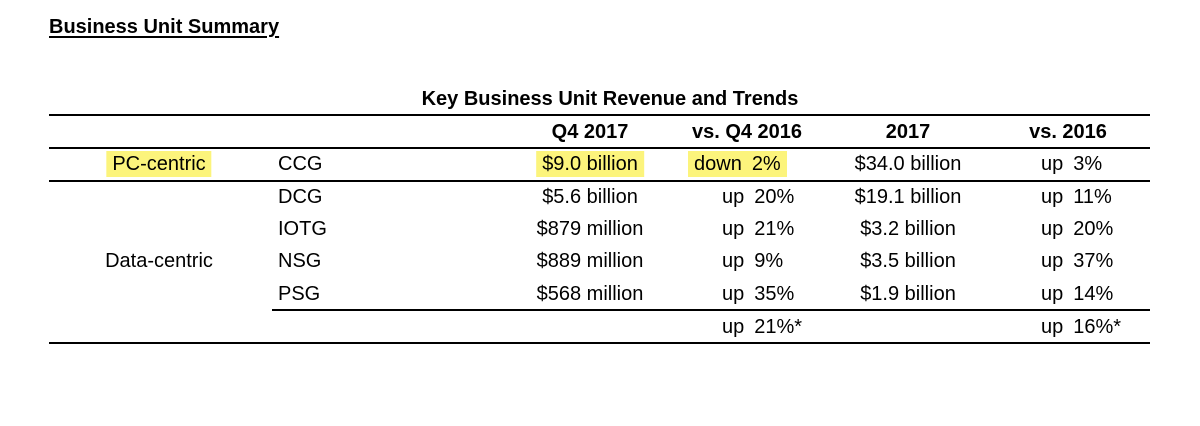 This screenshot has height=426, width=1200. What do you see at coordinates (599, 343) in the screenshot?
I see `rule-bottom` at bounding box center [599, 343].